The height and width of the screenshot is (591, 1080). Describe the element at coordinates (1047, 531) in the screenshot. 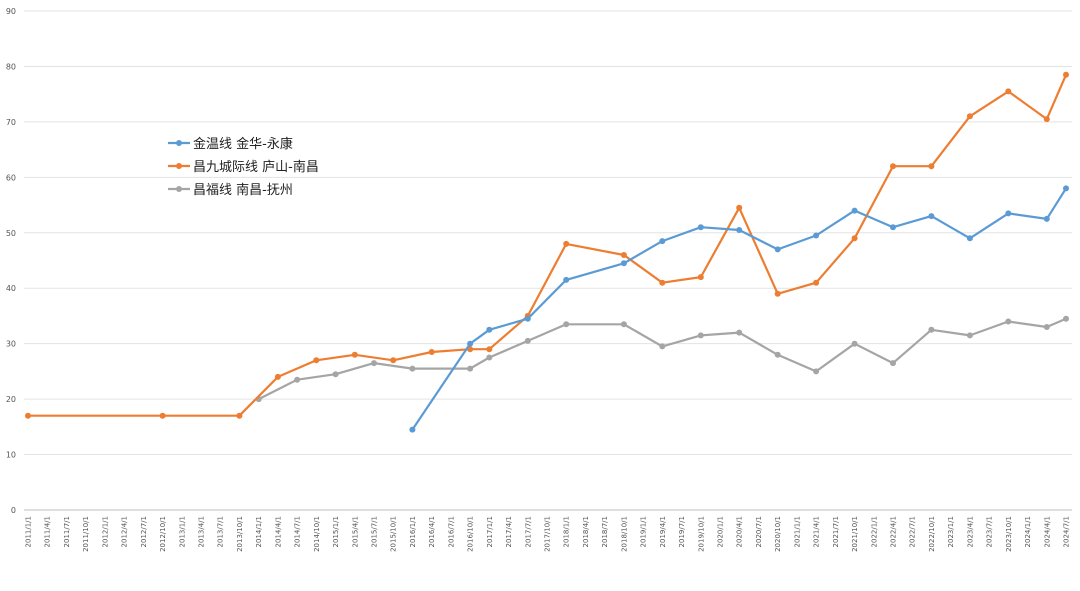

I see `x-tick-label: 2024/4/1` at that location.